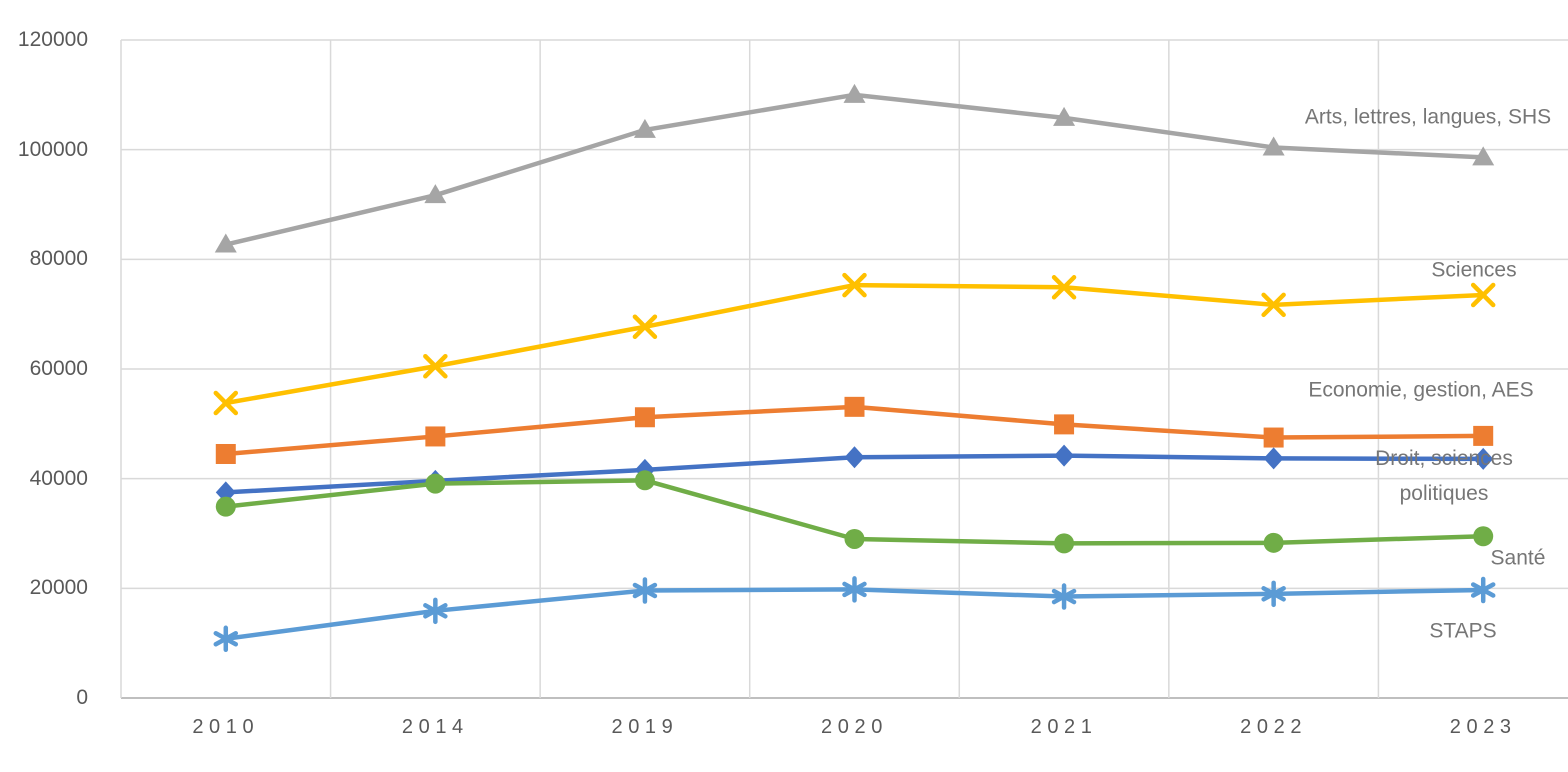 The width and height of the screenshot is (1568, 772). I want to click on x-tick-label: 2022, so click(1274, 727).